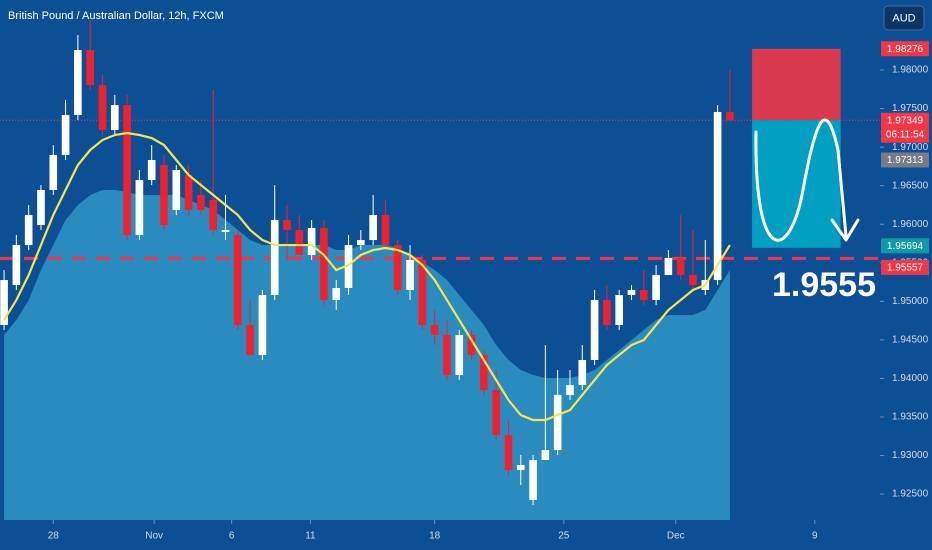 This screenshot has height=550, width=932. What do you see at coordinates (910, 494) in the screenshot?
I see `y-tick-label: 1.92500` at bounding box center [910, 494].